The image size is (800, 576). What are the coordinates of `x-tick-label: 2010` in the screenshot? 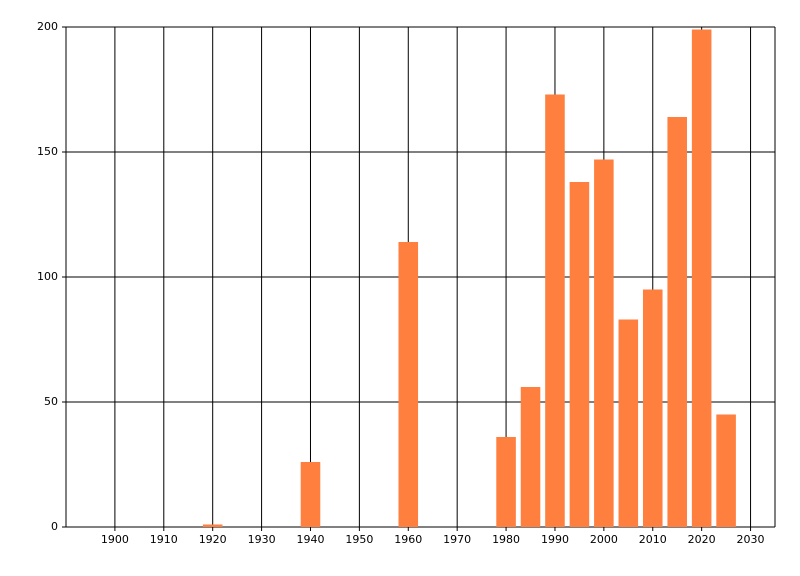 It's located at (653, 539).